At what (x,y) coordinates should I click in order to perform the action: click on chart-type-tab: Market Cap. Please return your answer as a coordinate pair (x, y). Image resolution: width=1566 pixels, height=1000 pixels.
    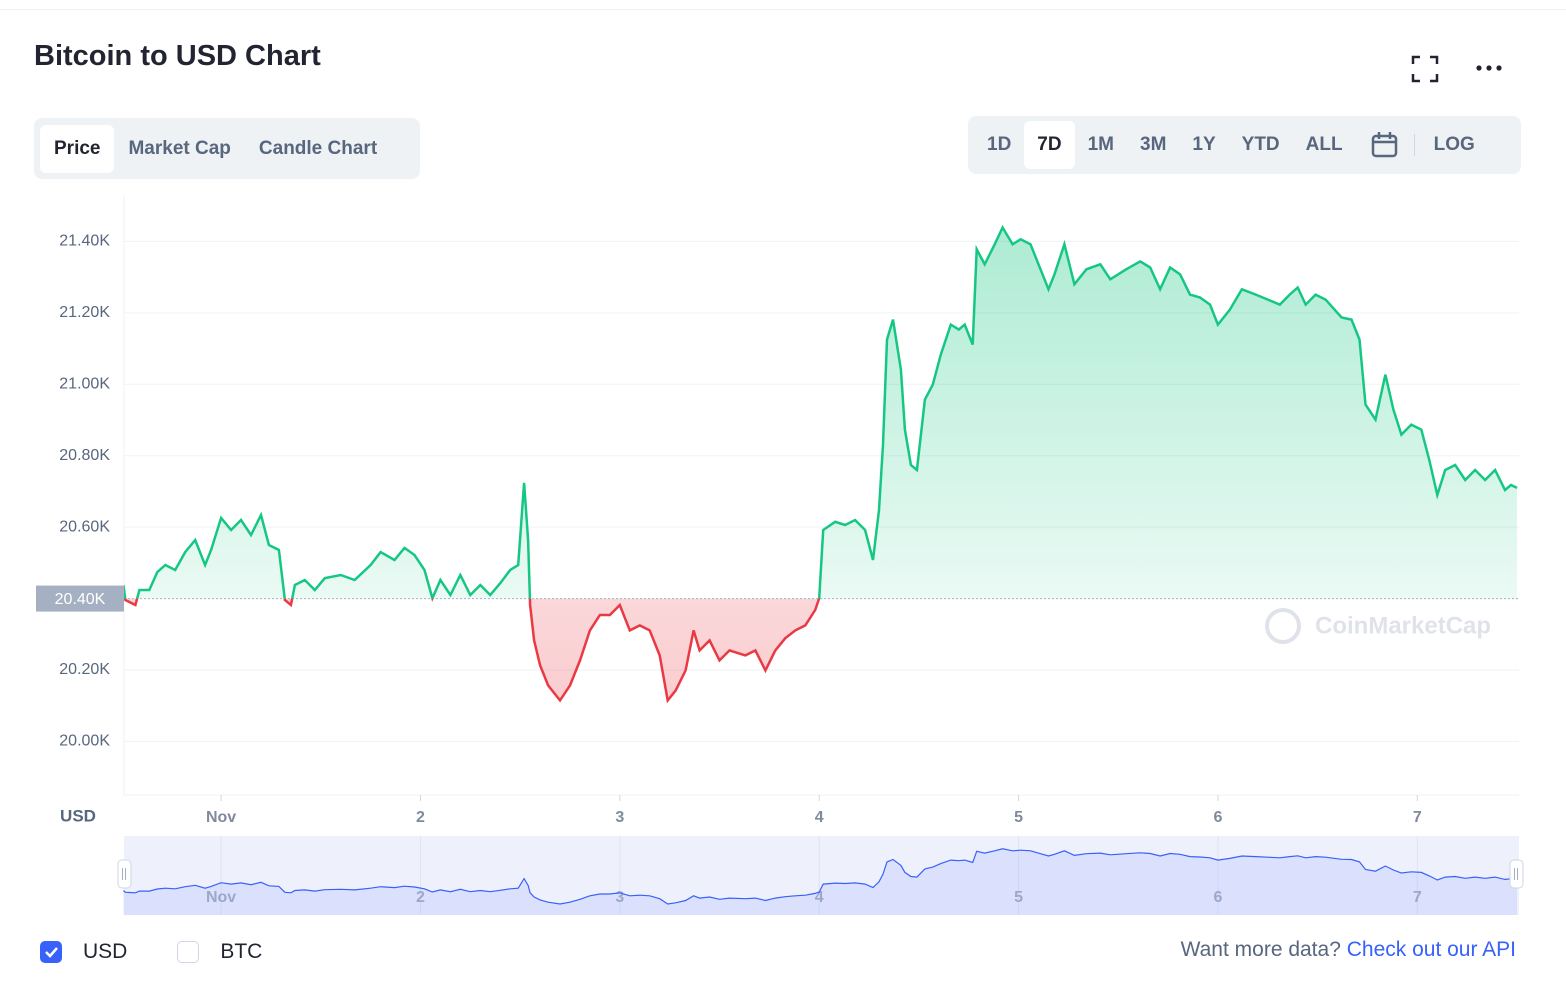
    Looking at the image, I should click on (179, 148).